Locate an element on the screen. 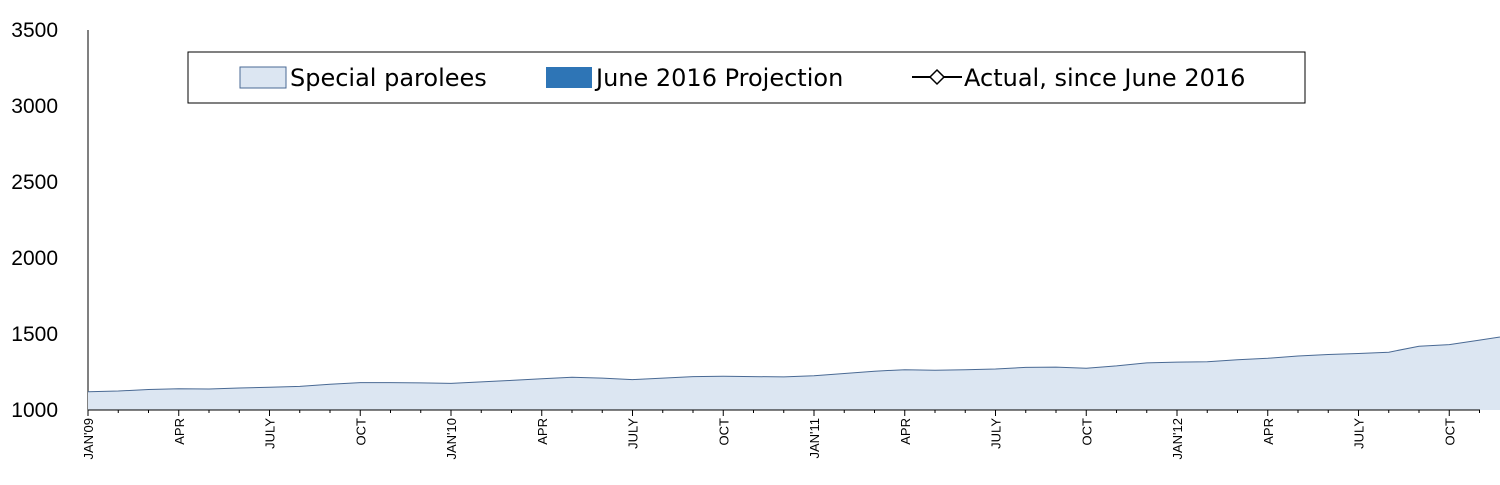  legend-label-special-parolees: Special parolees is located at coordinates (388, 78).